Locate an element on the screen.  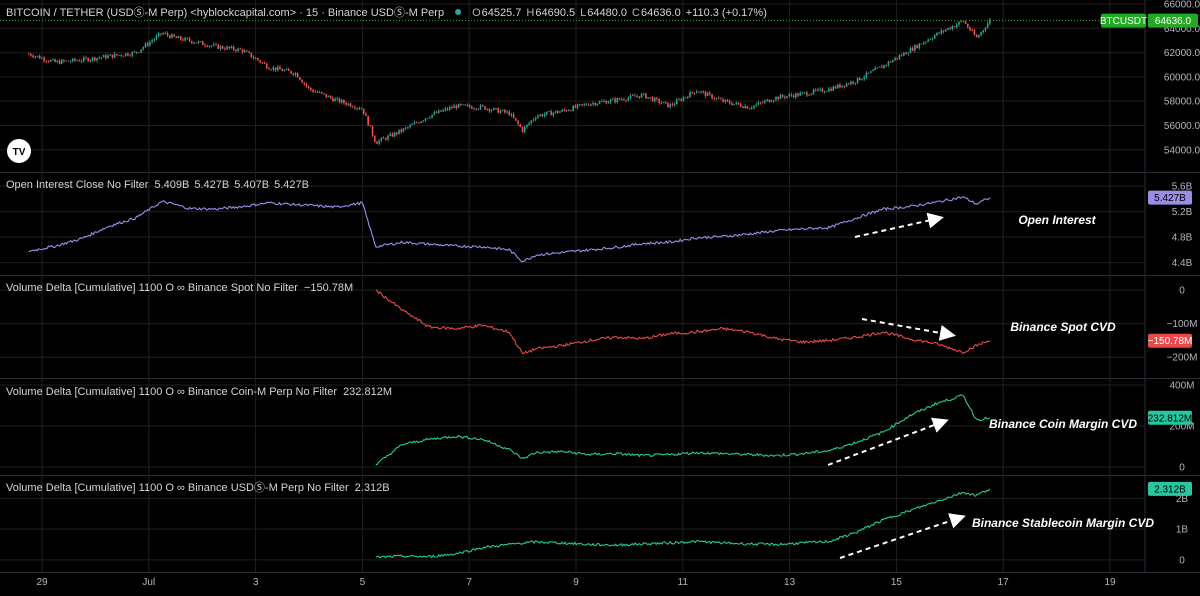
last-value-text: −150.78M is located at coordinates (1170, 341).